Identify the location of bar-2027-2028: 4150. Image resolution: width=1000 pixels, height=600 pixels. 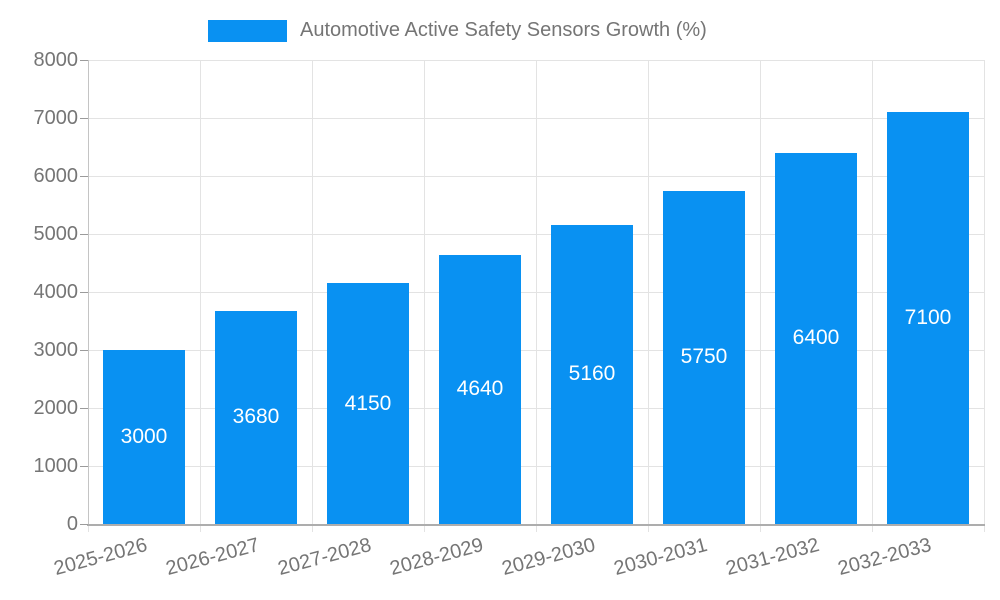
(368, 403).